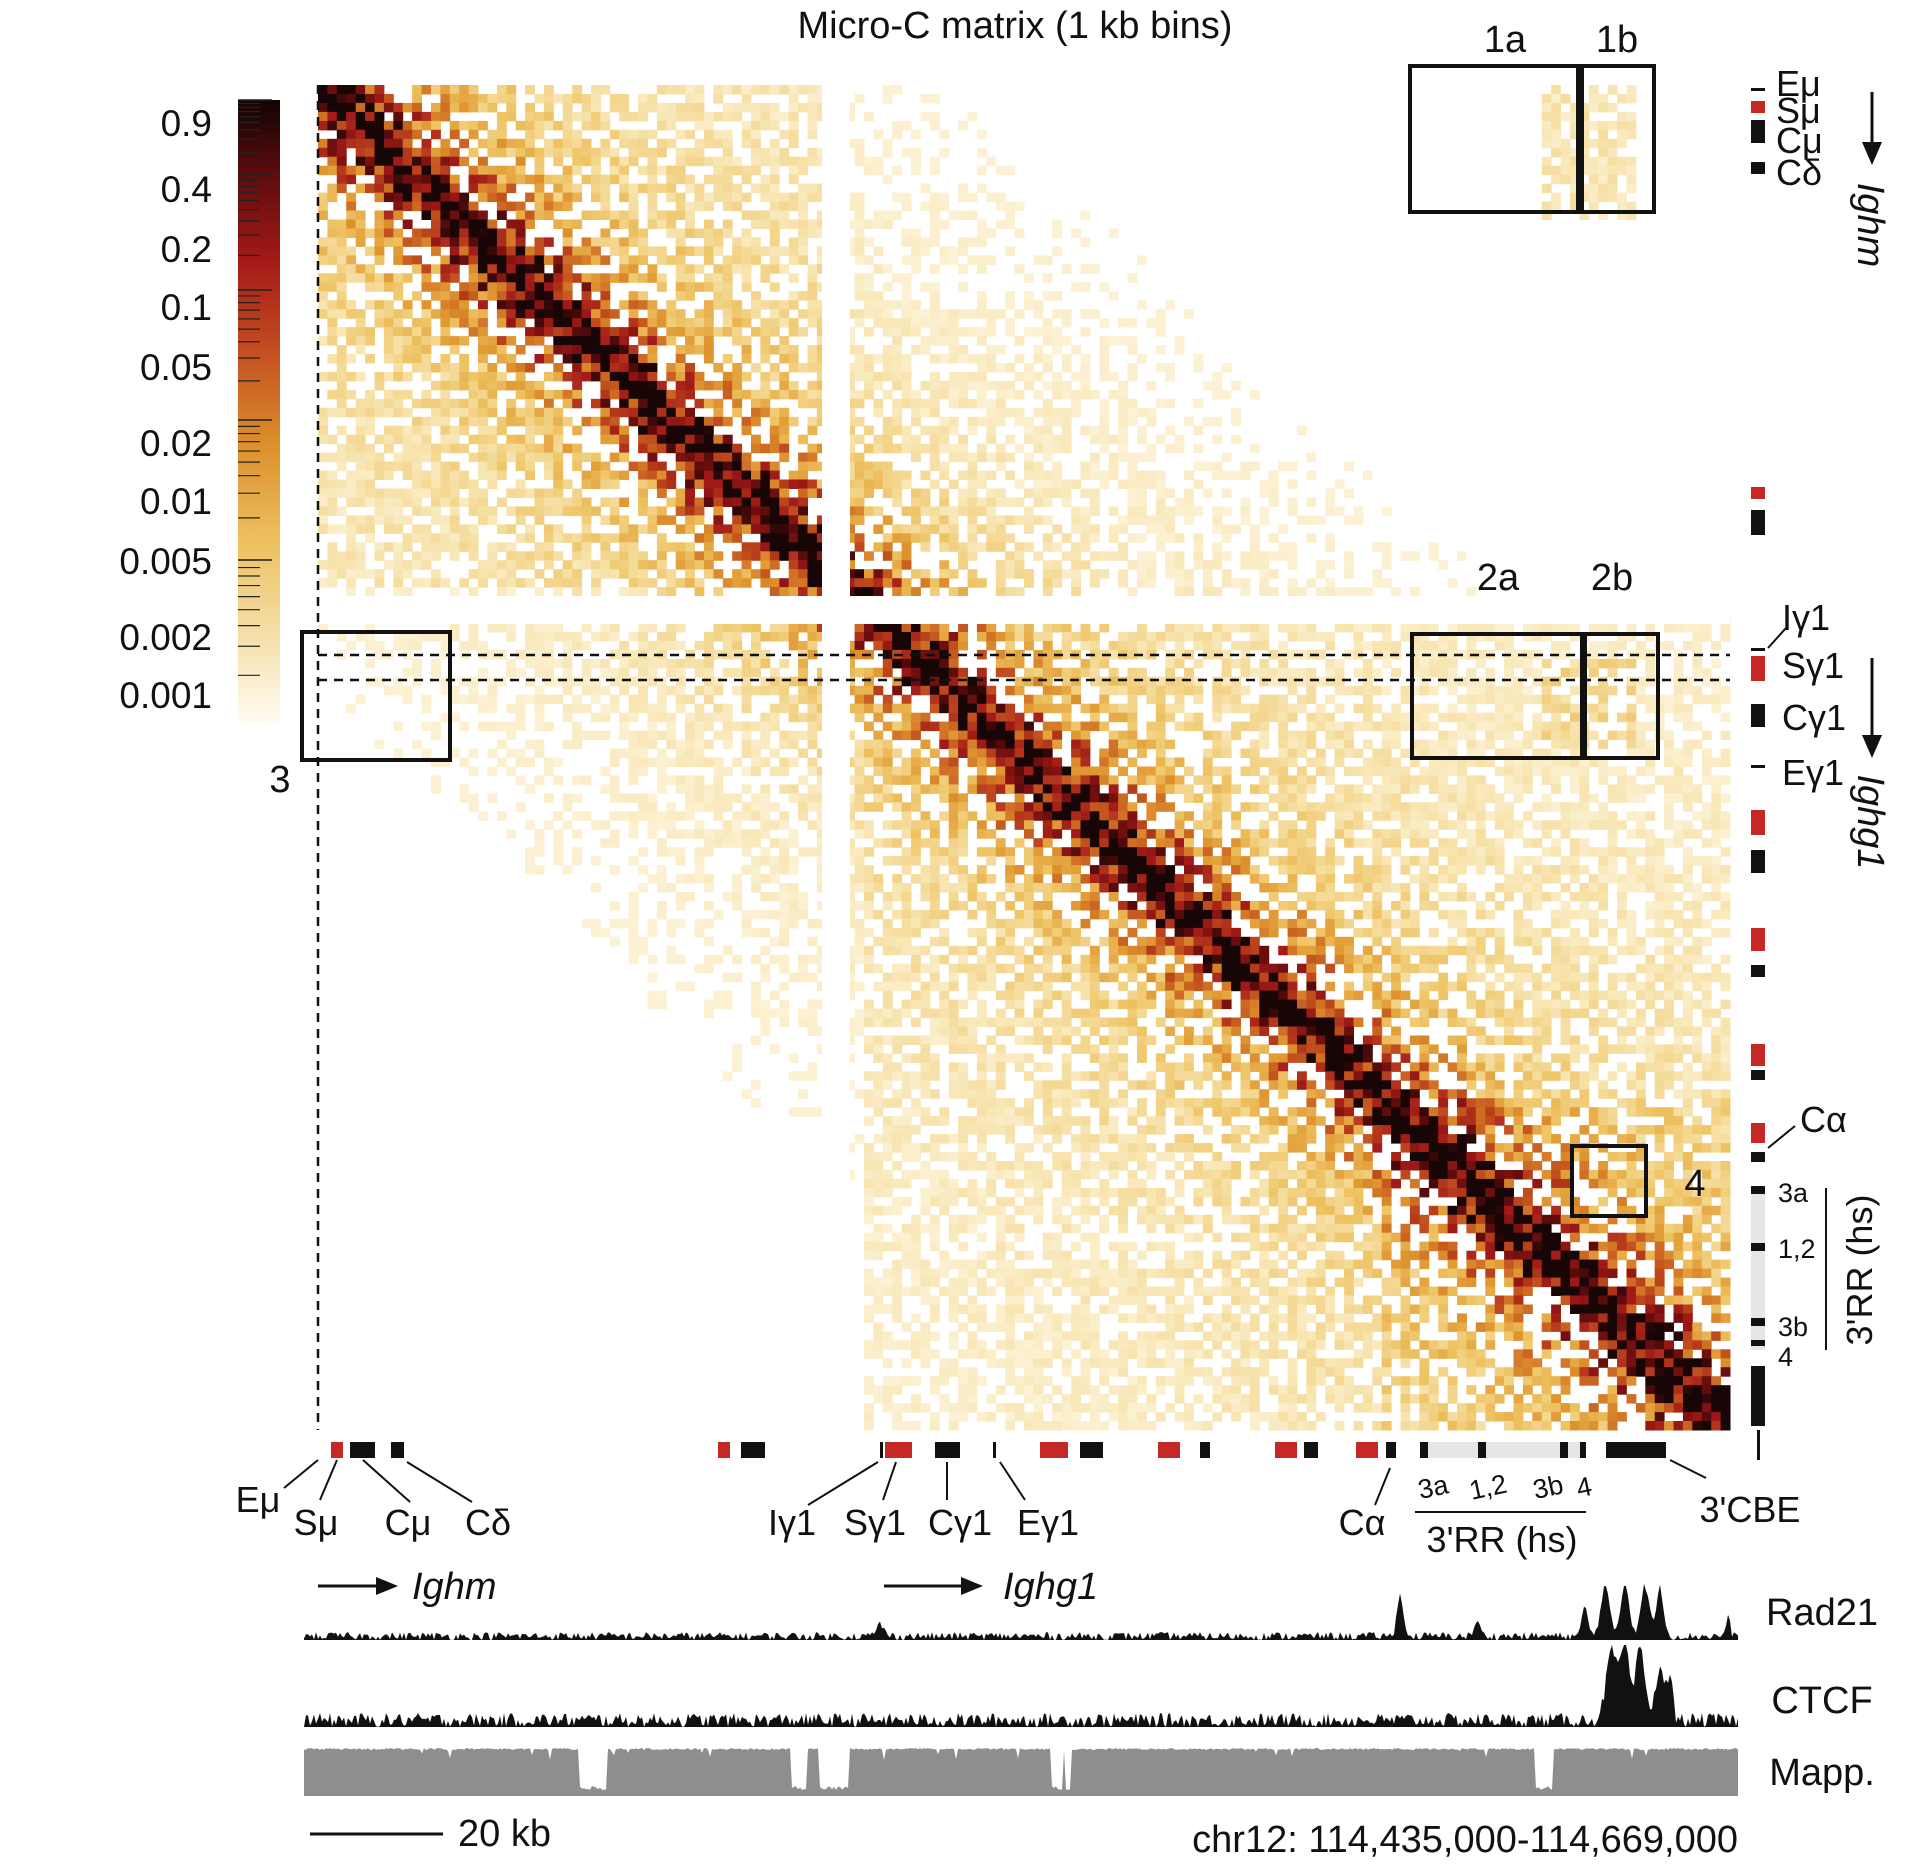 The width and height of the screenshot is (1920, 1872). What do you see at coordinates (258, 1499) in the screenshot?
I see `label-e-mu: Eμ` at bounding box center [258, 1499].